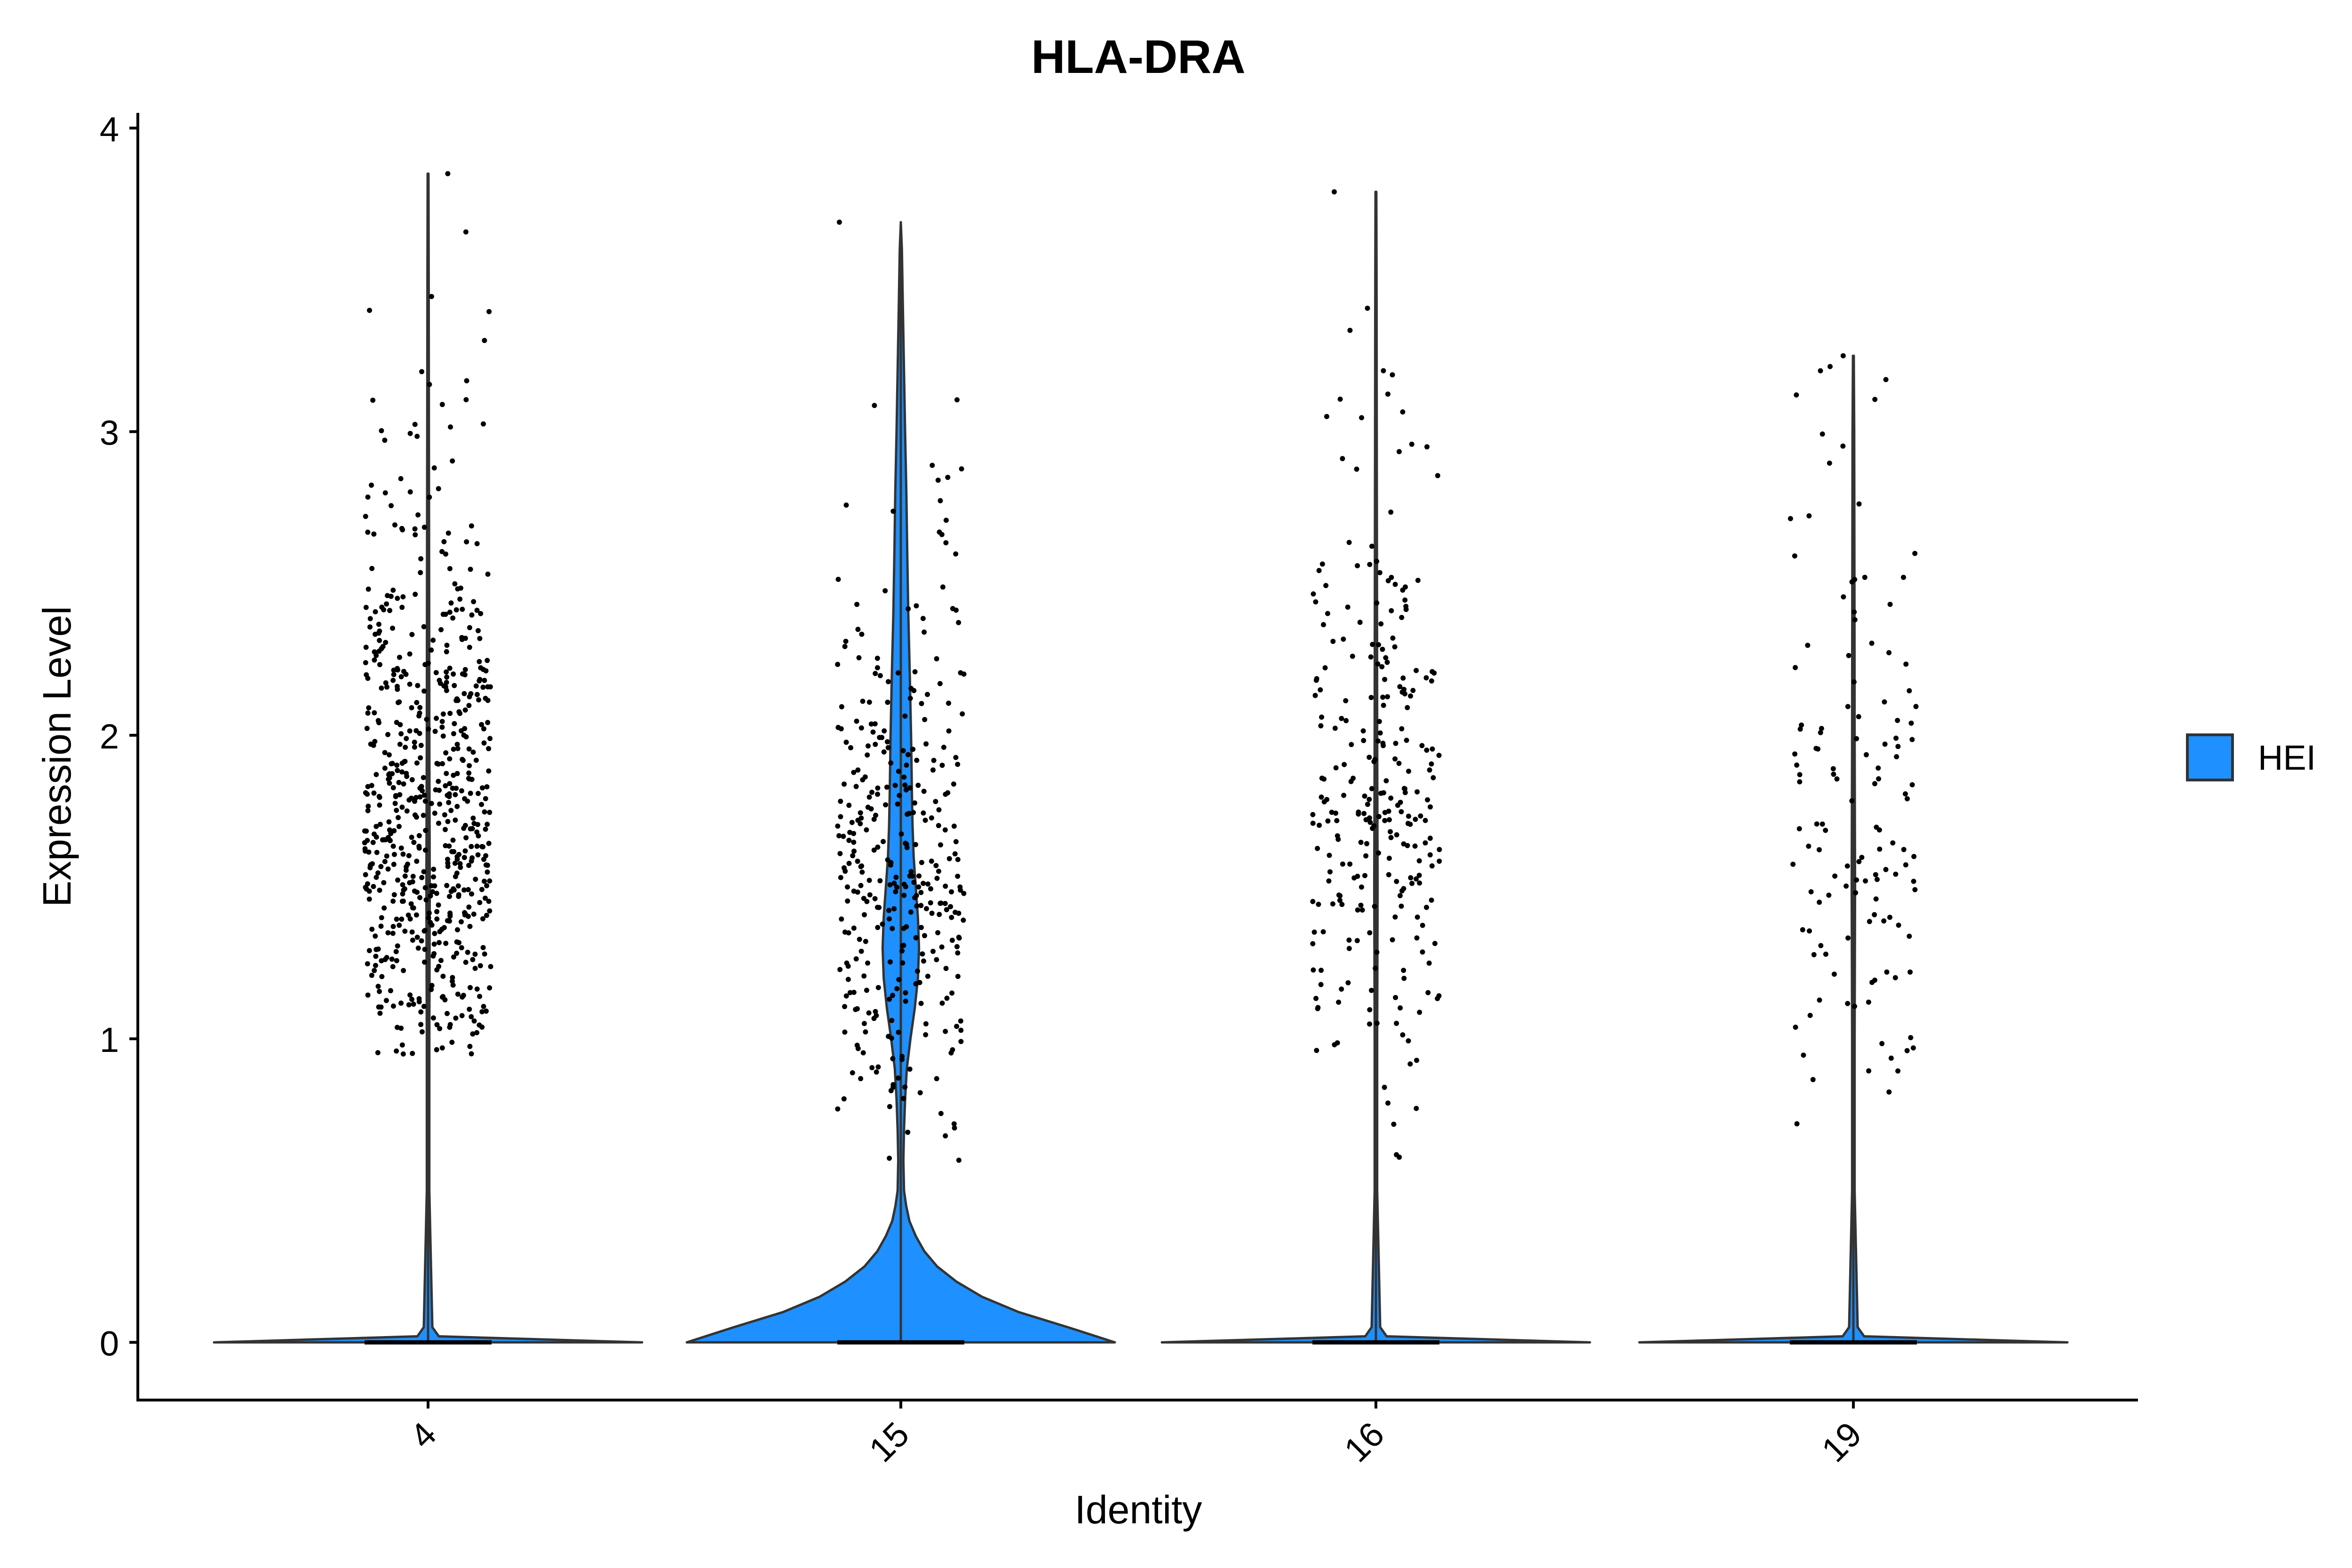 The width and height of the screenshot is (2352, 1568). Describe the element at coordinates (109, 129) in the screenshot. I see `y-tick-label: 4` at that location.